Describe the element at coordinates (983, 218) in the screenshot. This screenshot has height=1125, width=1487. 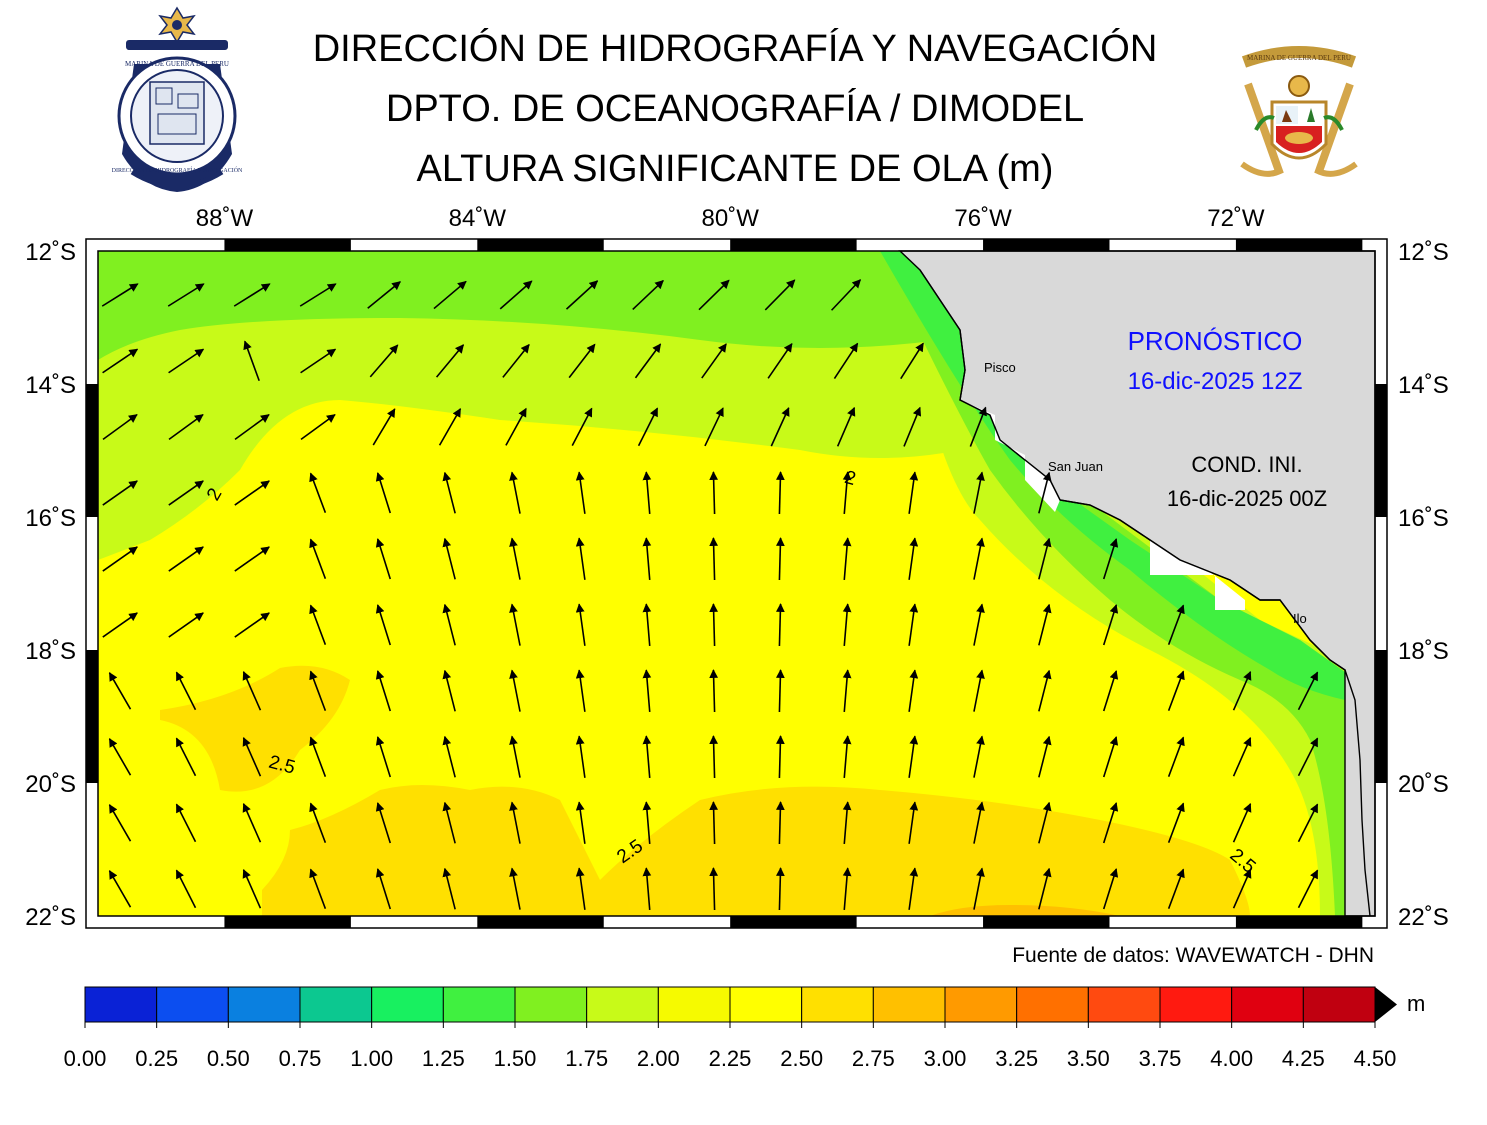
I see `lon-label: 76˚W` at that location.